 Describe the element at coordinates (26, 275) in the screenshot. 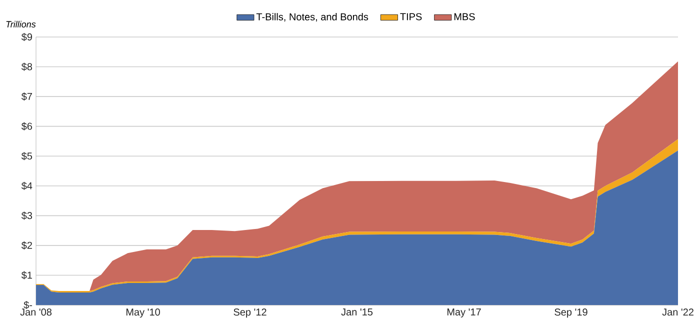

I see `y-tick-label: $1` at that location.